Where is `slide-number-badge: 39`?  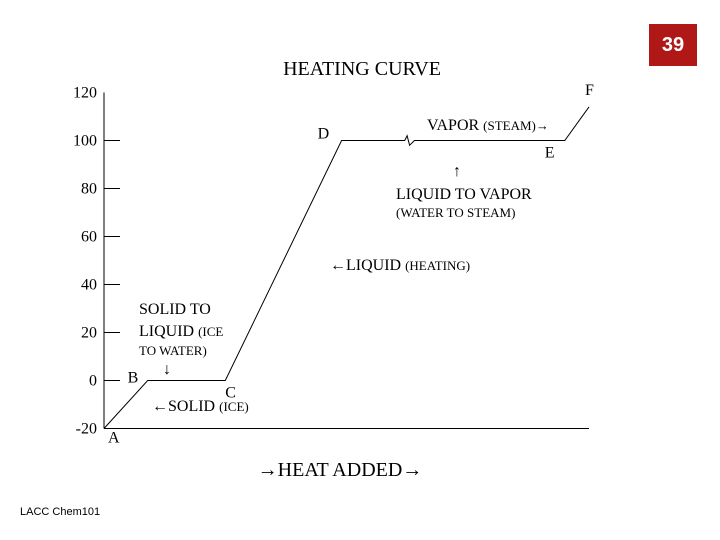
slide-number-badge: 39 is located at coordinates (673, 45).